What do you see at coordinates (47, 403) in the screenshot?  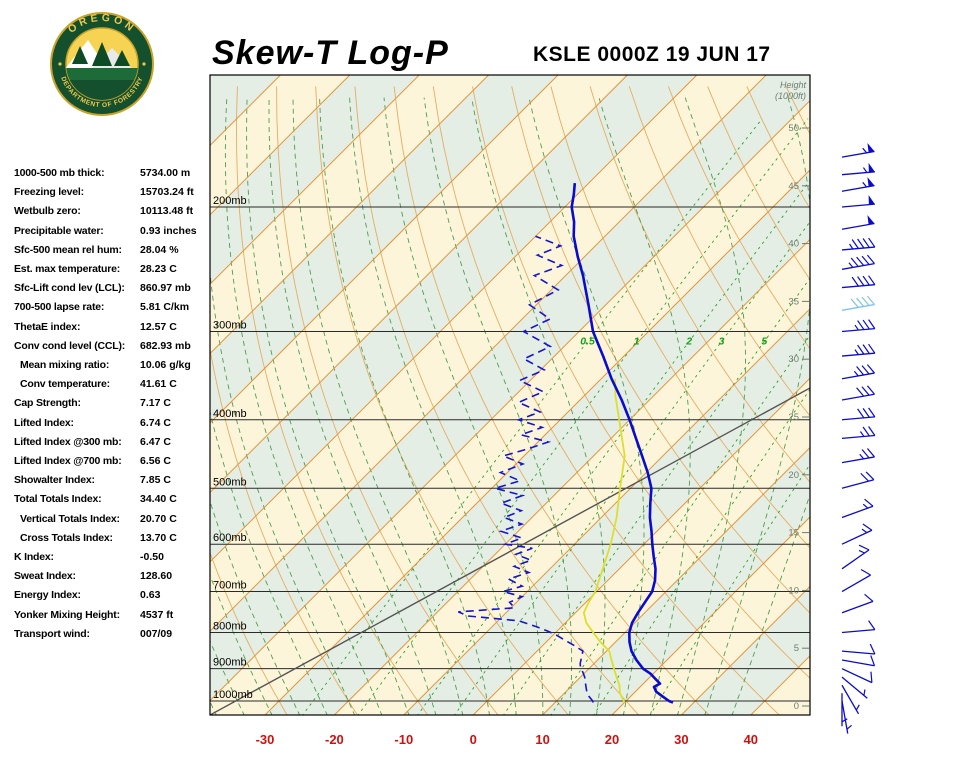 I see `index-label: Cap Strength:` at bounding box center [47, 403].